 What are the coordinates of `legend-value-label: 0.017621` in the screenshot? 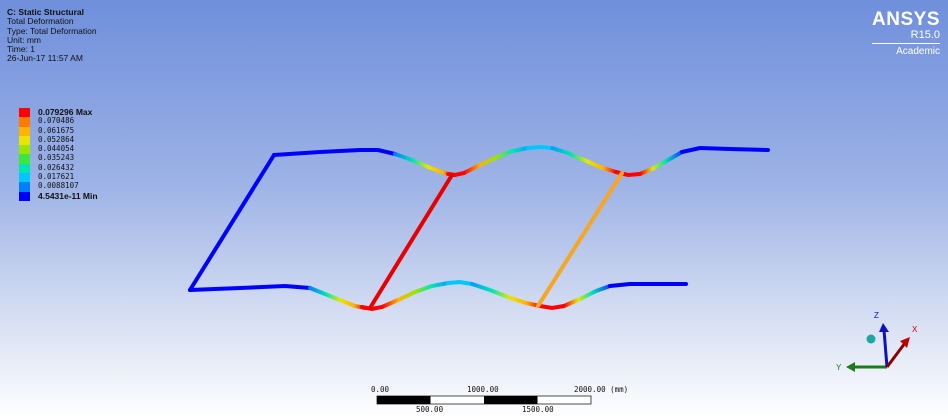 It's located at (56, 177).